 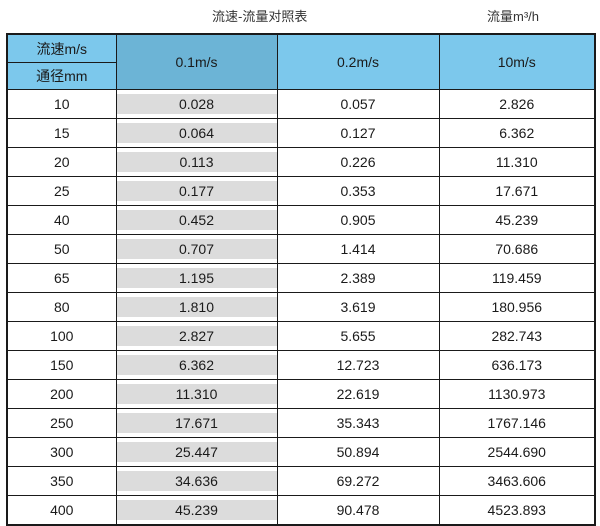 What do you see at coordinates (517, 191) in the screenshot?
I see `value-cell-10ms: 17.671` at bounding box center [517, 191].